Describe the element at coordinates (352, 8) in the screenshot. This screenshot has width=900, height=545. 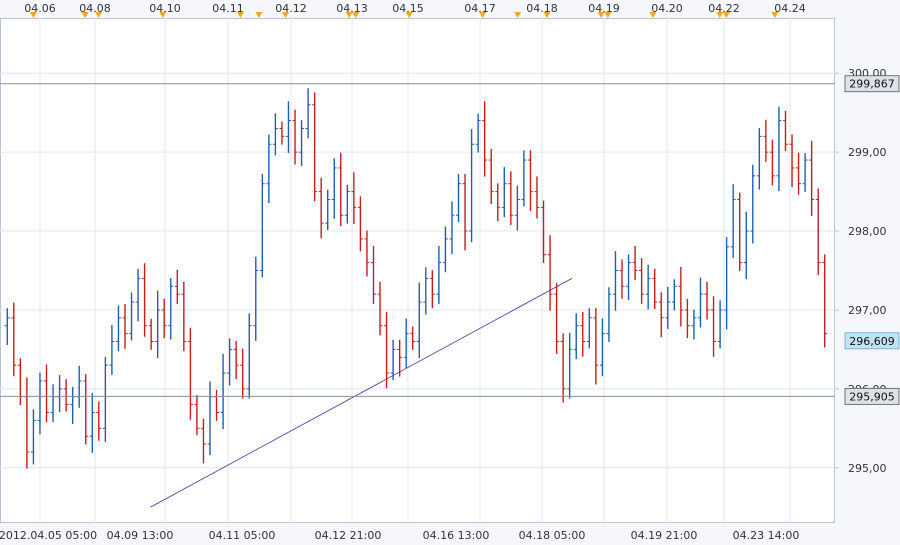
I see `top-date-label: 04.13` at that location.